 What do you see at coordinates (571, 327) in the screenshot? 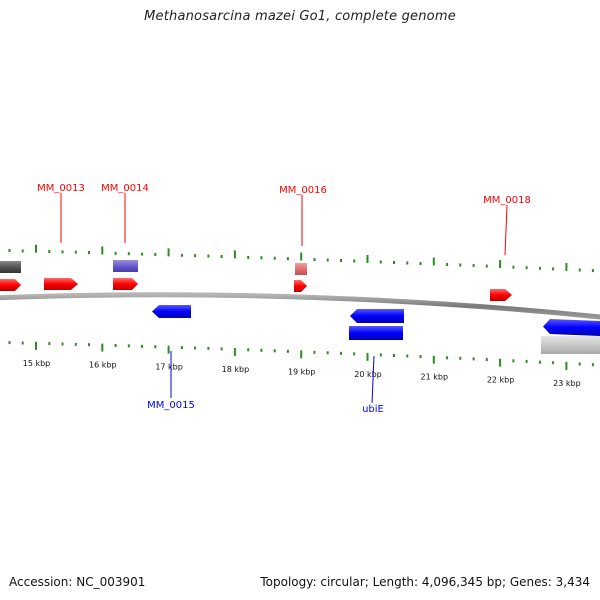
I see `gene-arrow-reverse-edge` at bounding box center [571, 327].